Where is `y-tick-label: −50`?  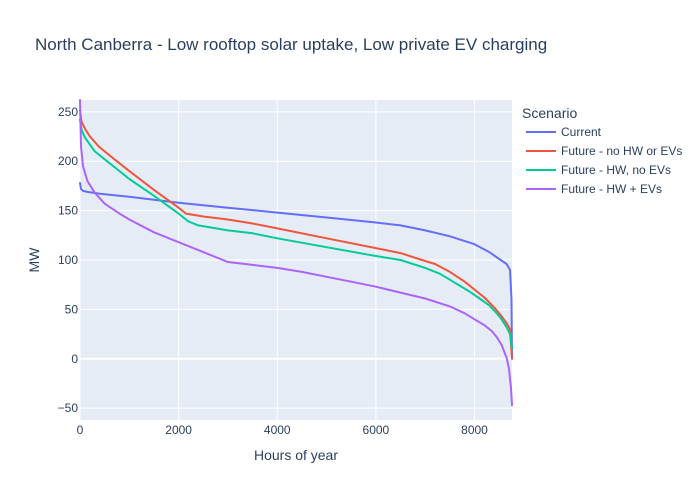
y-tick-label: −50 is located at coordinates (68, 408).